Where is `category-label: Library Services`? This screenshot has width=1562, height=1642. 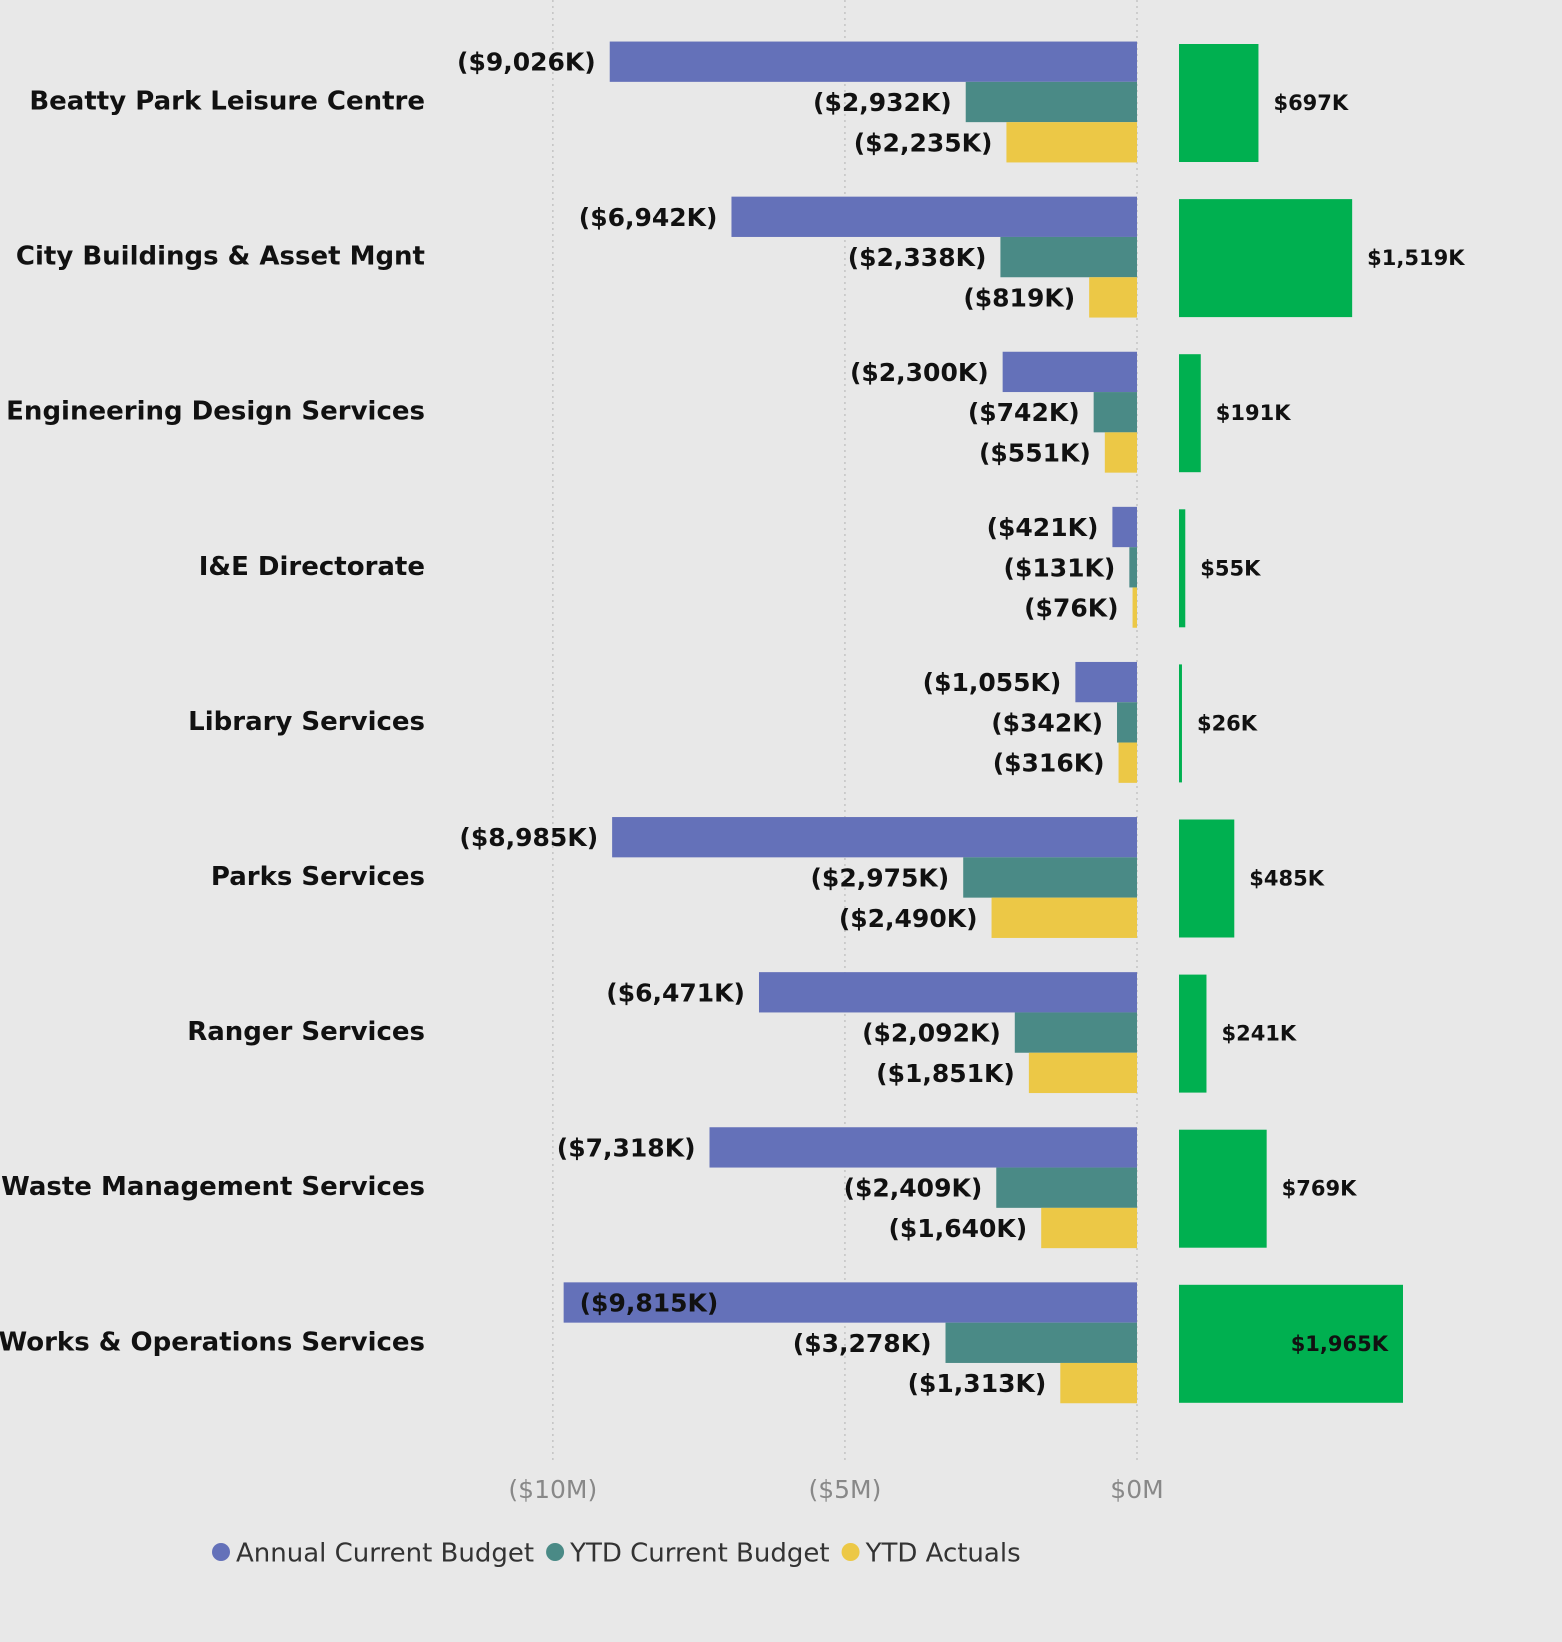
category-label: Library Services is located at coordinates (306, 722).